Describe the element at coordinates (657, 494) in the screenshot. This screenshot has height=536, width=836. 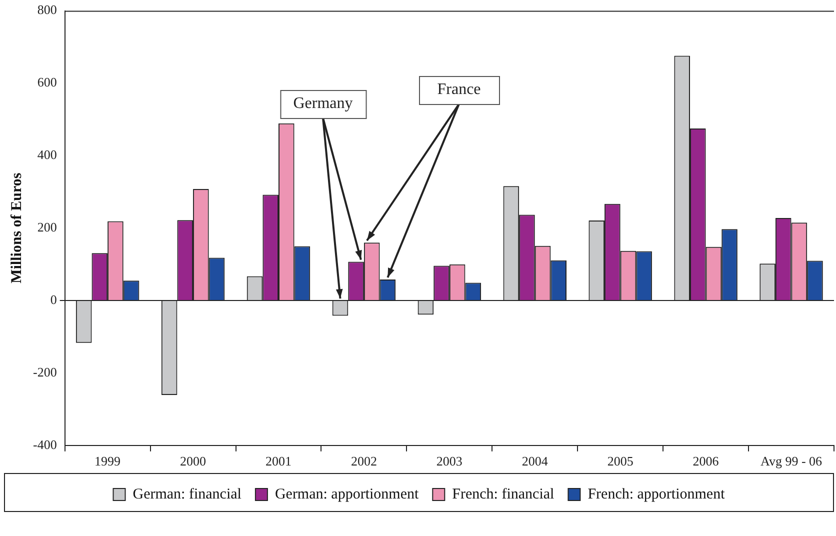
I see `legend-label: French: apportionment` at that location.